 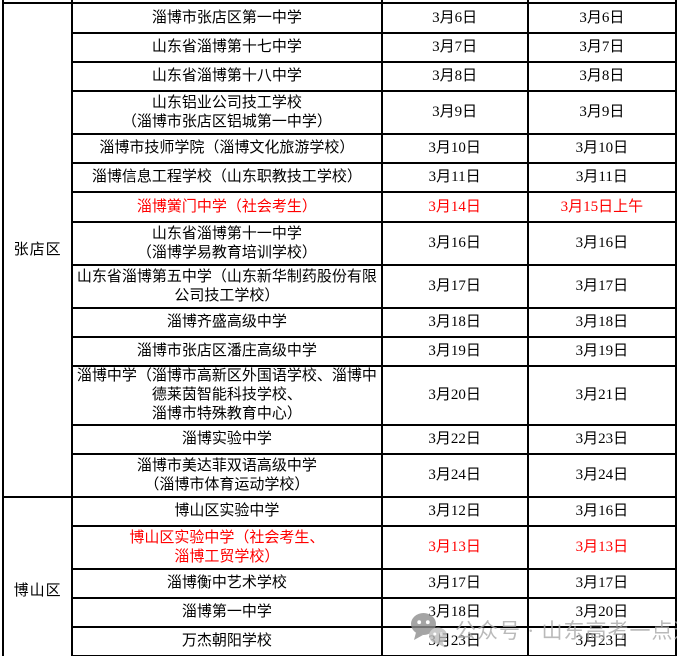 I want to click on school-cell: 山东铝业公司技工学校 （淄博市张店区铝城第一中学）, so click(x=227, y=112).